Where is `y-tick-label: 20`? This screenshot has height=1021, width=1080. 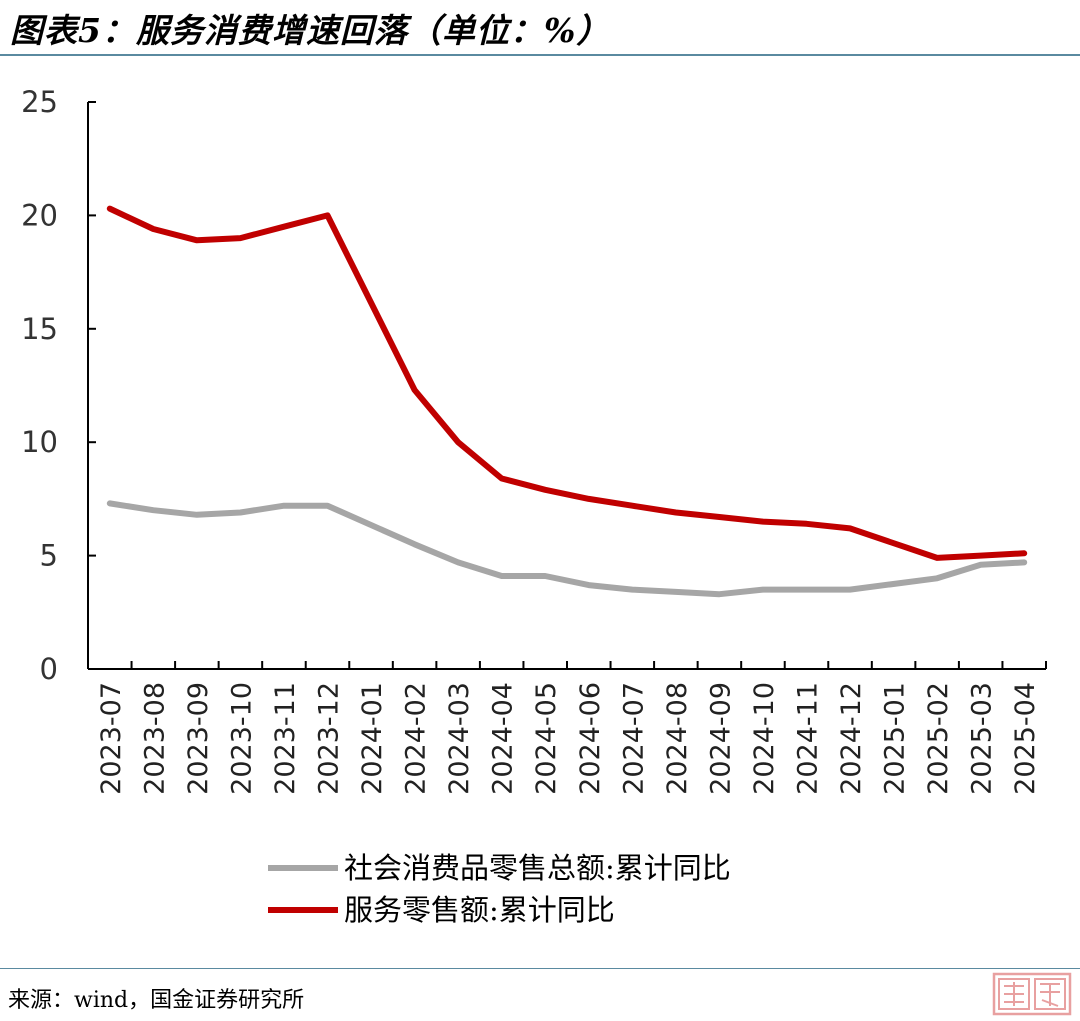
y-tick-label: 20 is located at coordinates (39, 215).